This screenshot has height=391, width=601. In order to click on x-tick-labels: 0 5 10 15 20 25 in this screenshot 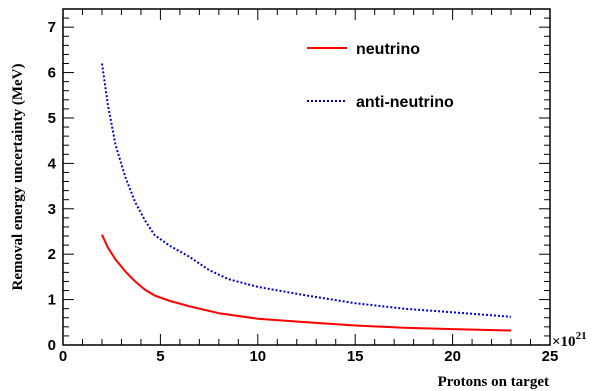, I will do `click(309, 356)`.